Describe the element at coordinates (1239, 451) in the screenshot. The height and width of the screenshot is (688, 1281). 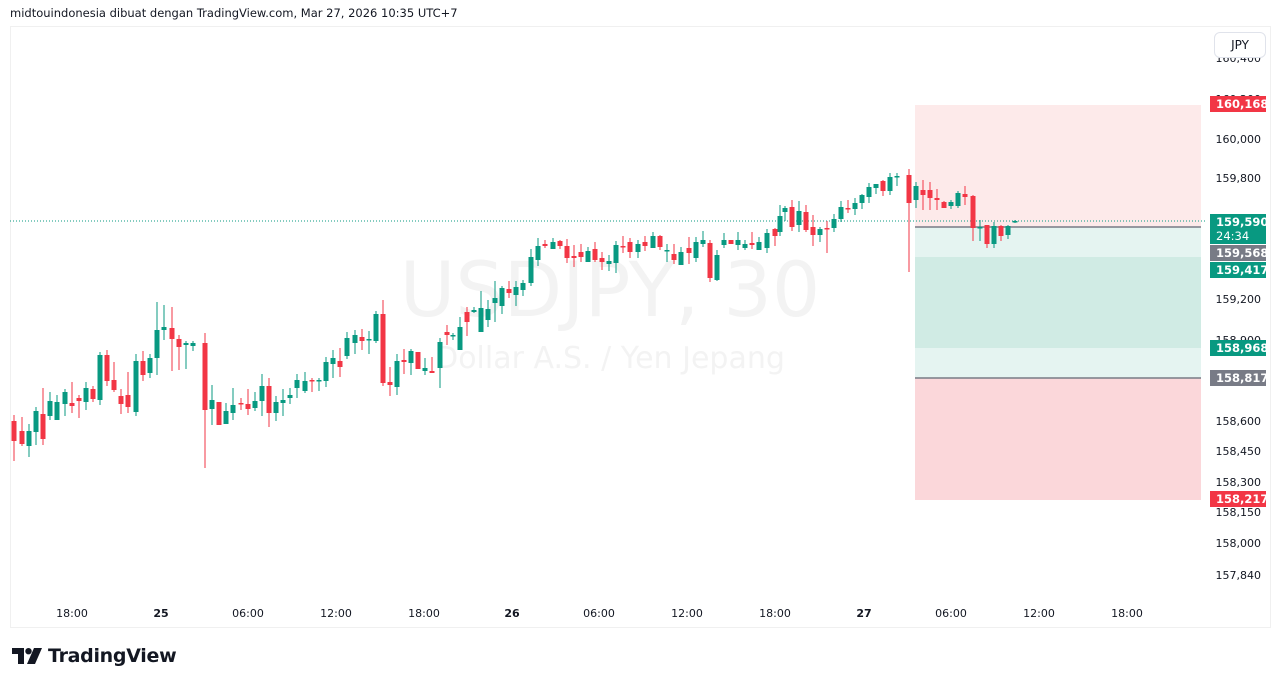
I see `price-axis-label: 158,450` at that location.